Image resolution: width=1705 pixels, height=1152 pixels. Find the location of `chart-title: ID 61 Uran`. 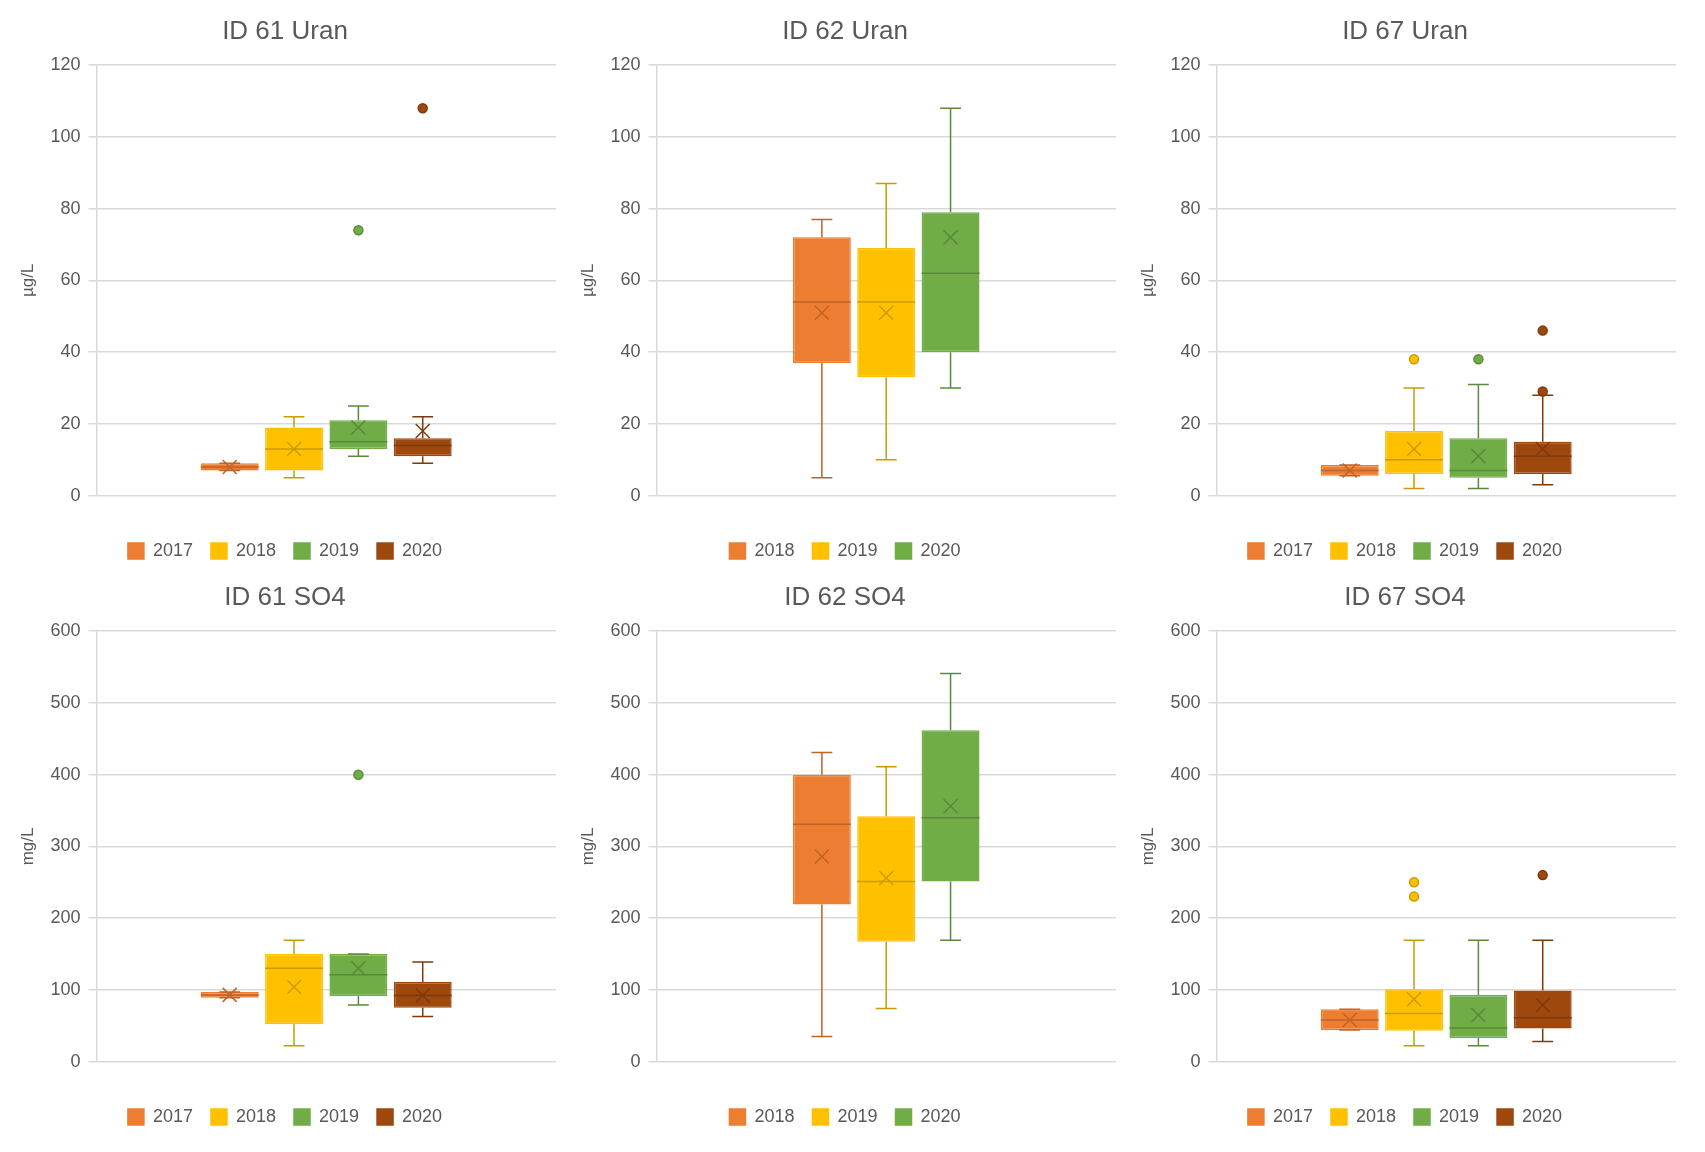

chart-title: ID 61 Uran is located at coordinates (285, 29).